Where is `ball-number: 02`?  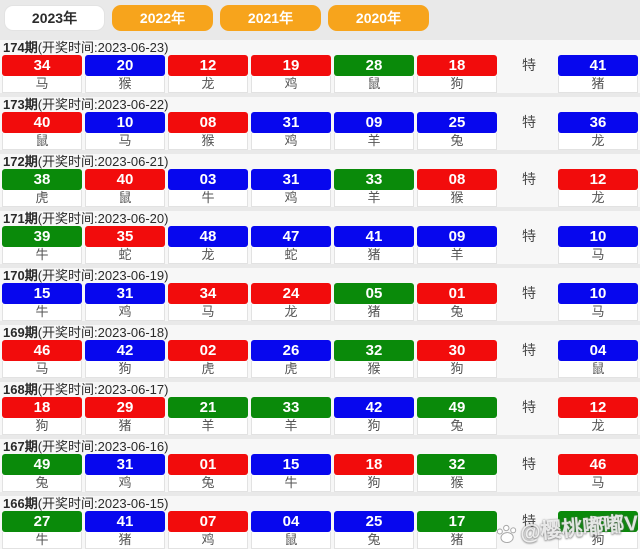 ball-number: 02 is located at coordinates (208, 350).